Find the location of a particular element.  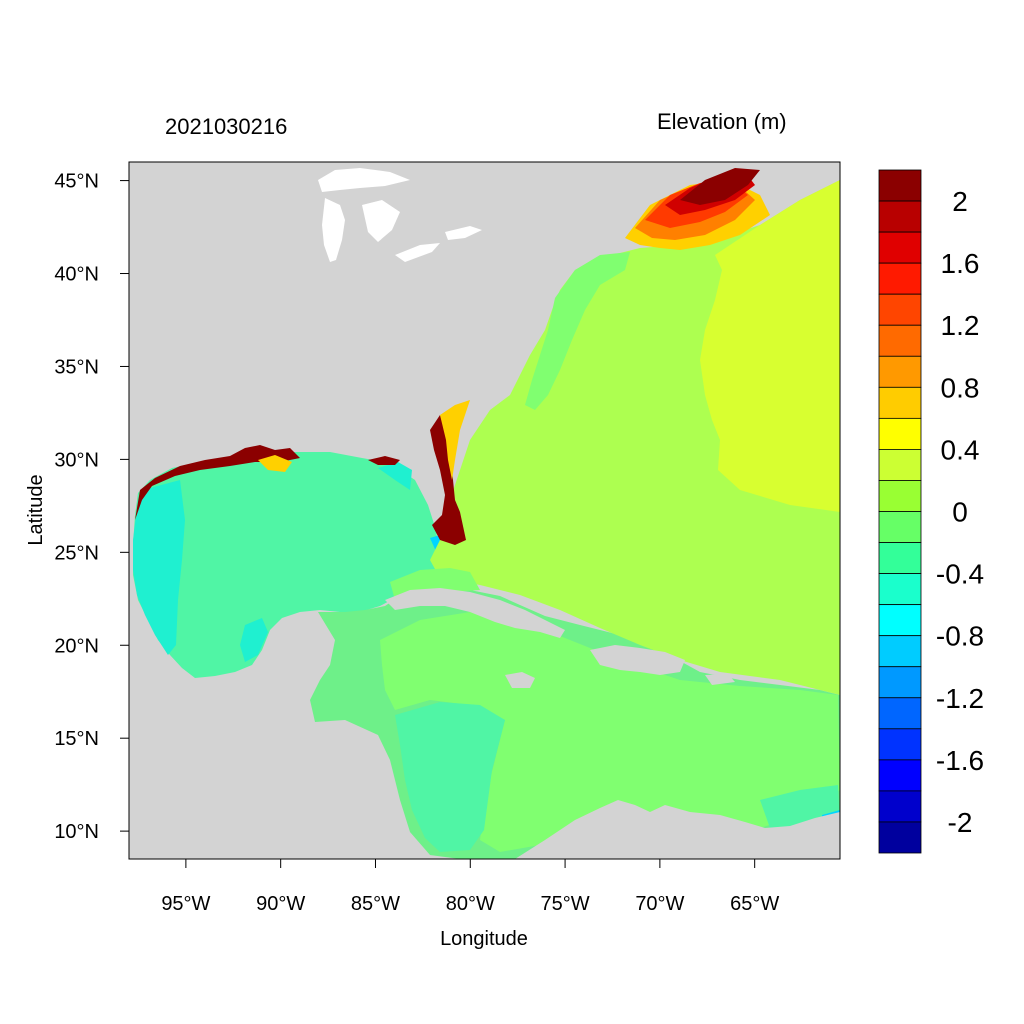

florida-east-orange is located at coordinates (455, 440).